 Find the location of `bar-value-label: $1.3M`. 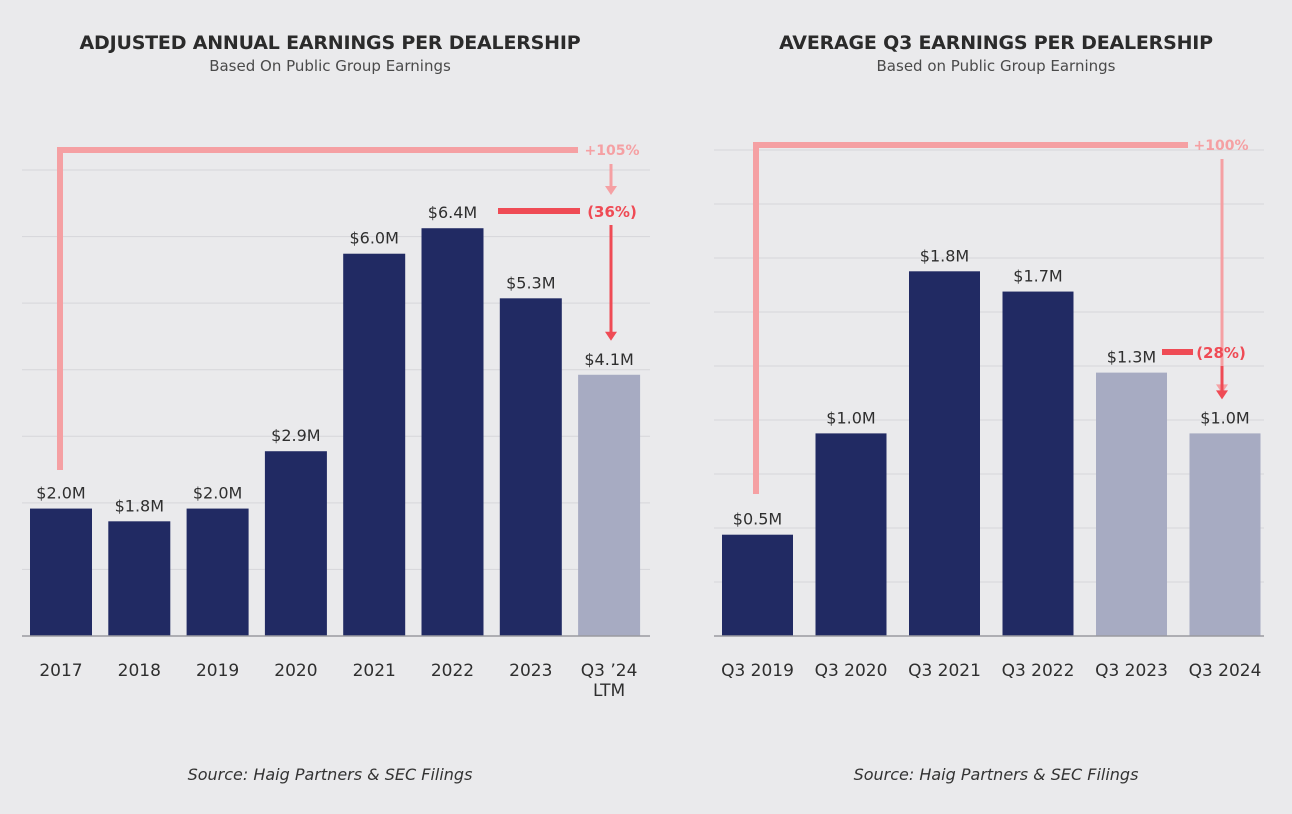

bar-value-label: $1.3M is located at coordinates (1131, 357).